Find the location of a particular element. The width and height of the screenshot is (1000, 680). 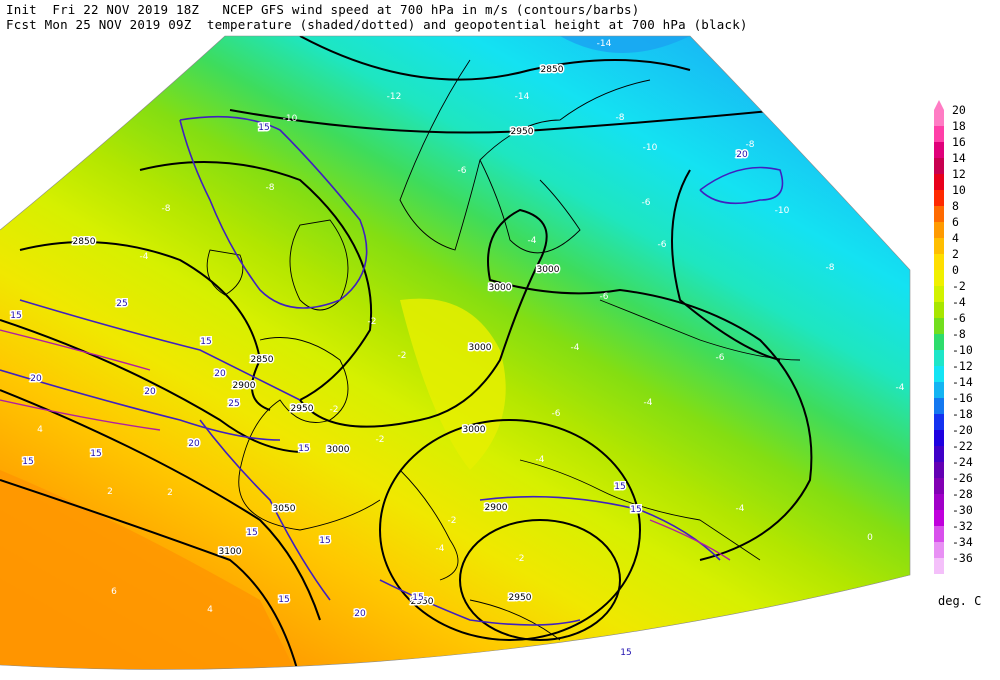

legend-label: -24 is located at coordinates (962, 462).